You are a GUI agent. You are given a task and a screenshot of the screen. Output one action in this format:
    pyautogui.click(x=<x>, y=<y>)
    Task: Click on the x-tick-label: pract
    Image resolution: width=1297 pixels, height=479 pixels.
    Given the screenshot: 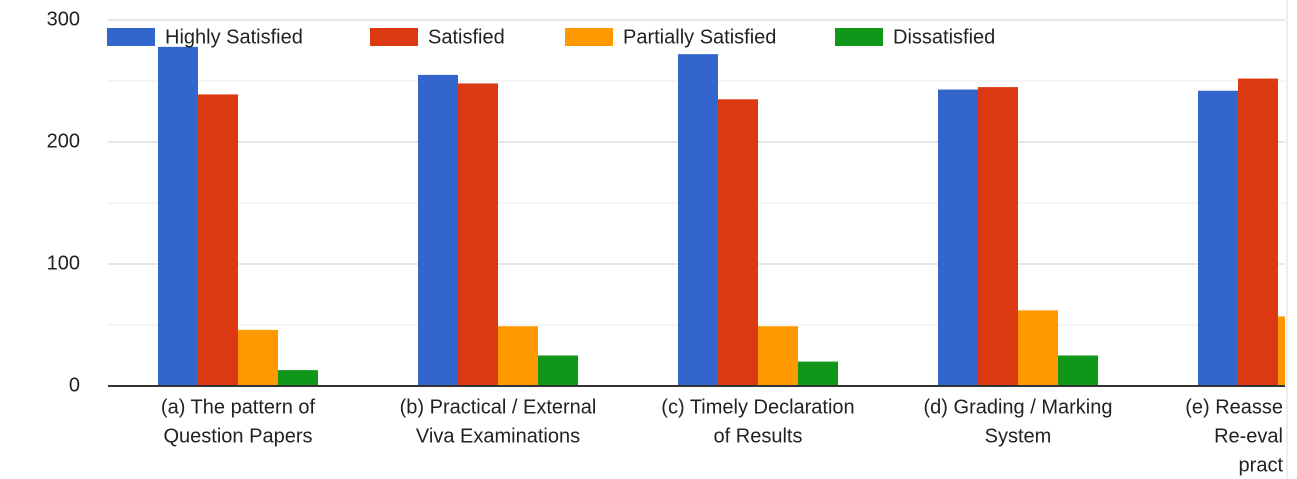 What is the action you would take?
    pyautogui.click(x=1261, y=465)
    